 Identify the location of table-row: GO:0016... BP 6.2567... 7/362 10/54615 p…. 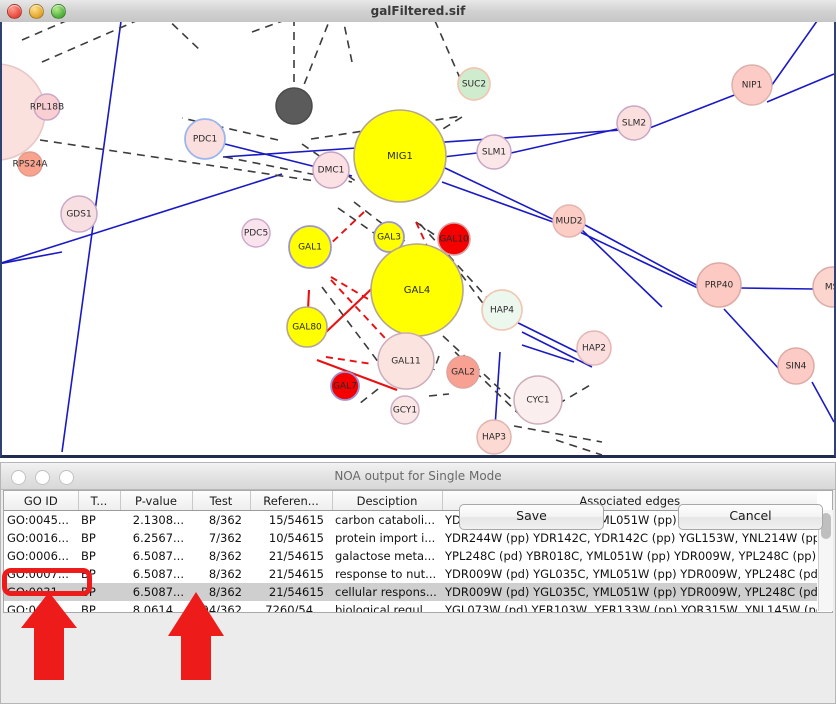
(410, 538).